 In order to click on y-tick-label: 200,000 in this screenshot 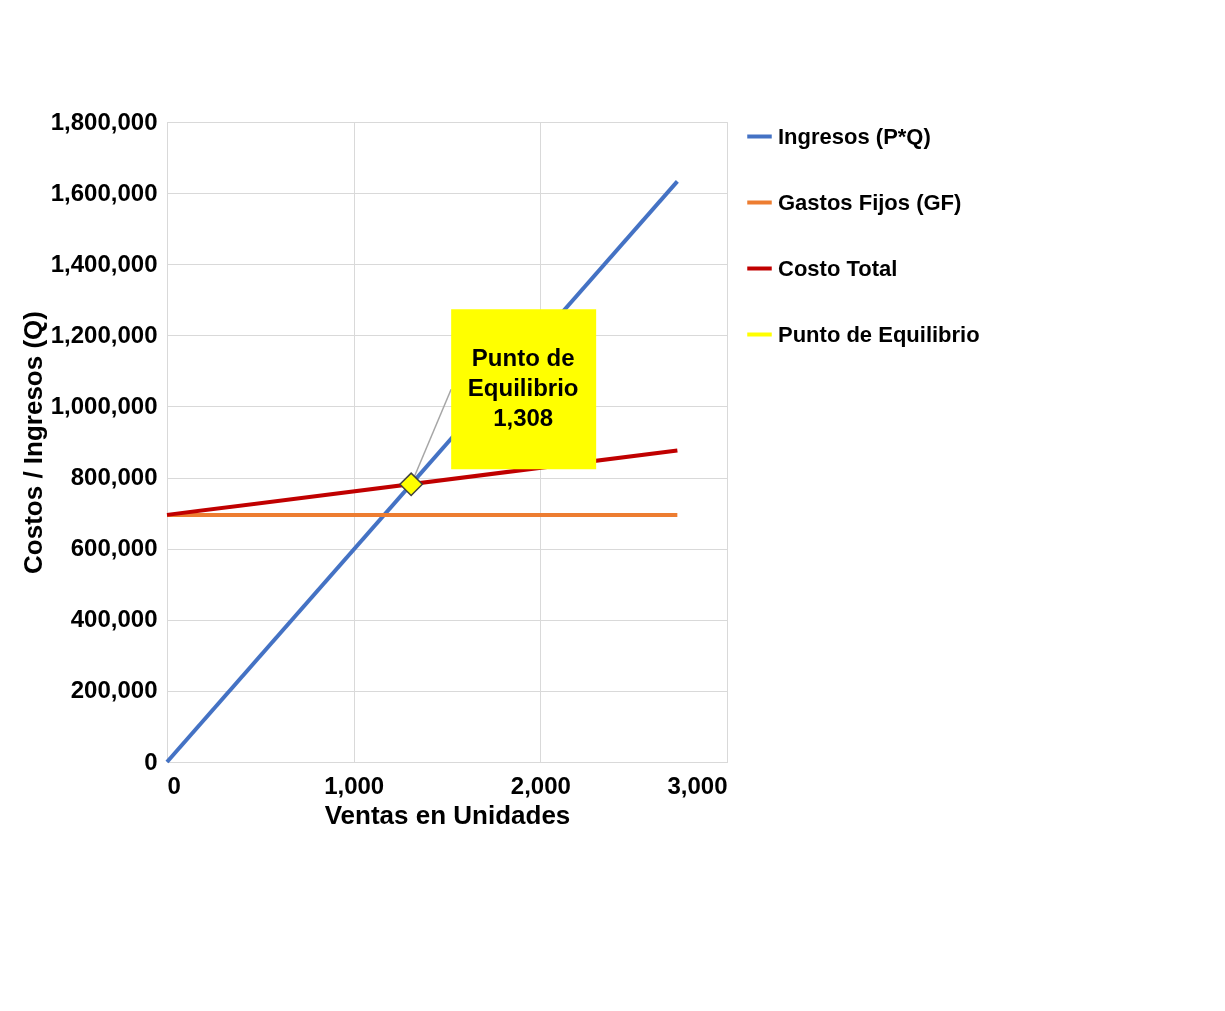, I will do `click(114, 690)`.